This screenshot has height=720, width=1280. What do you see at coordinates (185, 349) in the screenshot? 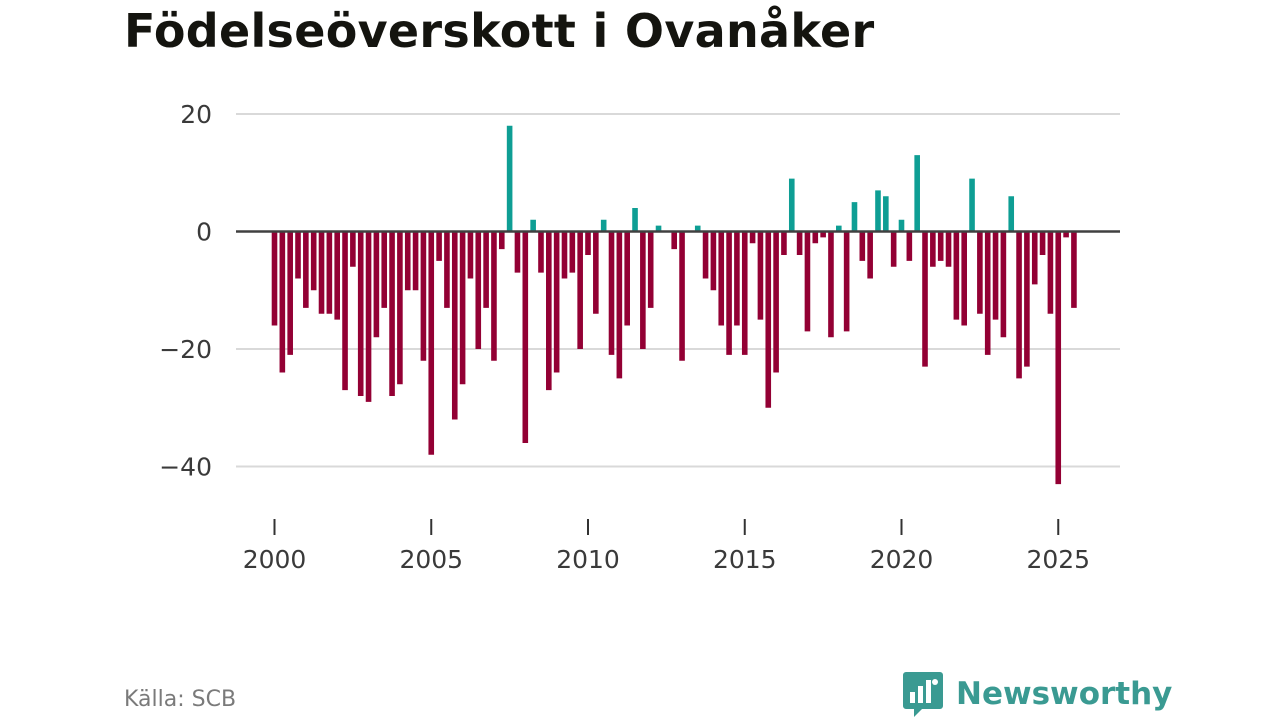
I see `y-tick-label: −20` at bounding box center [185, 349].